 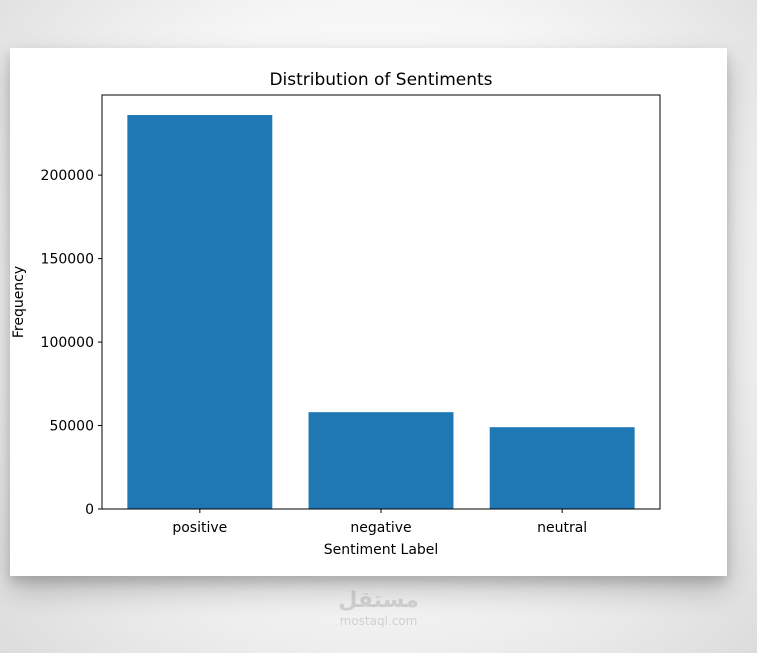 What do you see at coordinates (19, 302) in the screenshot?
I see `y-axis-label: Frequency` at bounding box center [19, 302].